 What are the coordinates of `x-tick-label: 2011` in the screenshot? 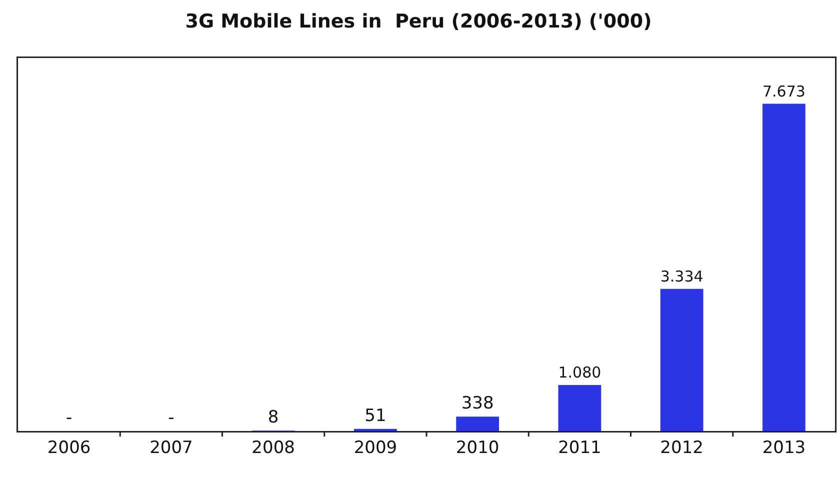 It's located at (580, 448).